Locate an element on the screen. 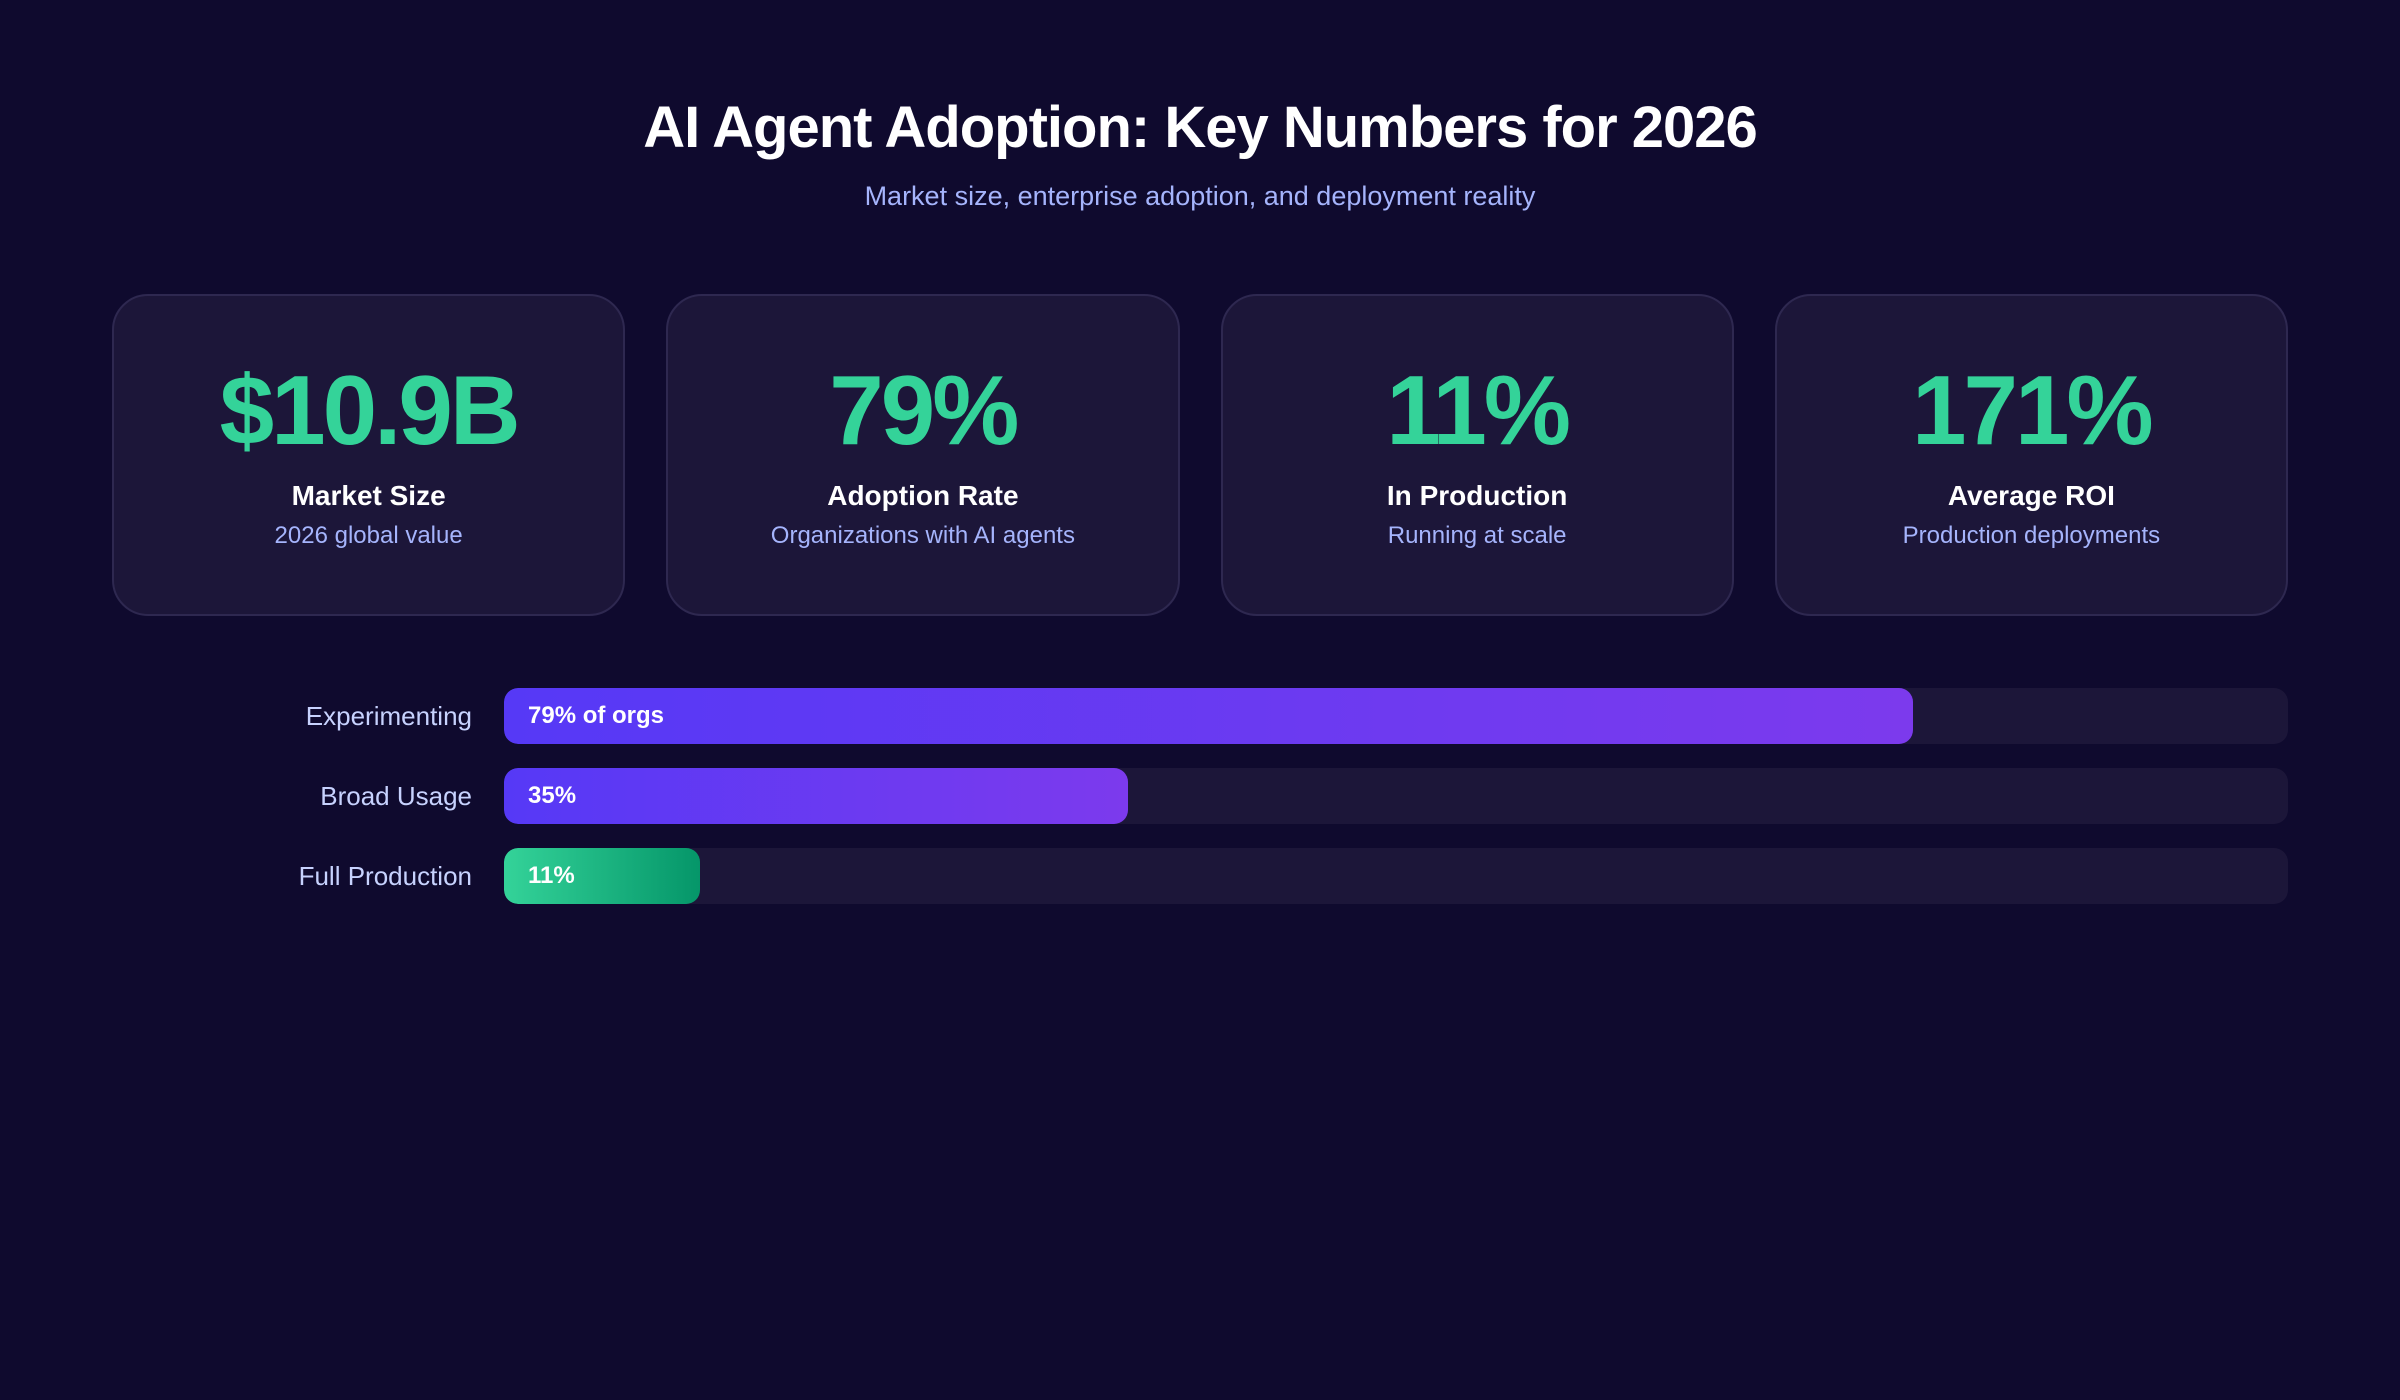  stat-card-in-production: 11% In Production Running at scale is located at coordinates (1477, 455).